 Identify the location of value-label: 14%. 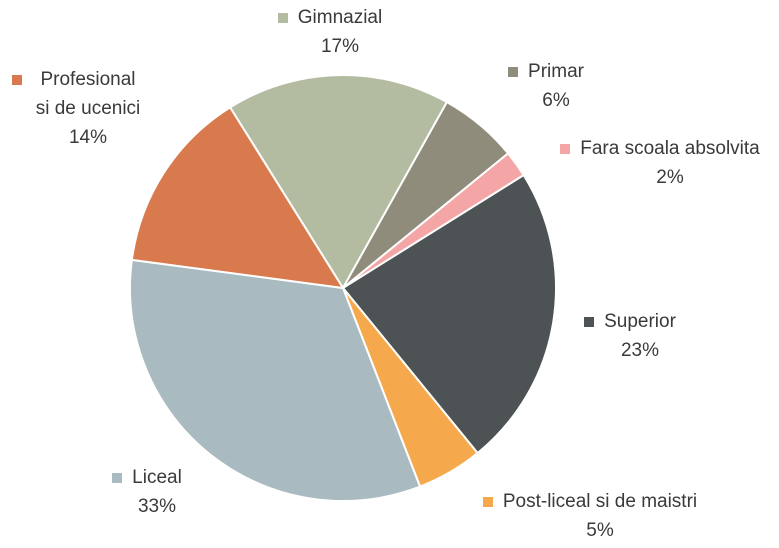
(88, 137).